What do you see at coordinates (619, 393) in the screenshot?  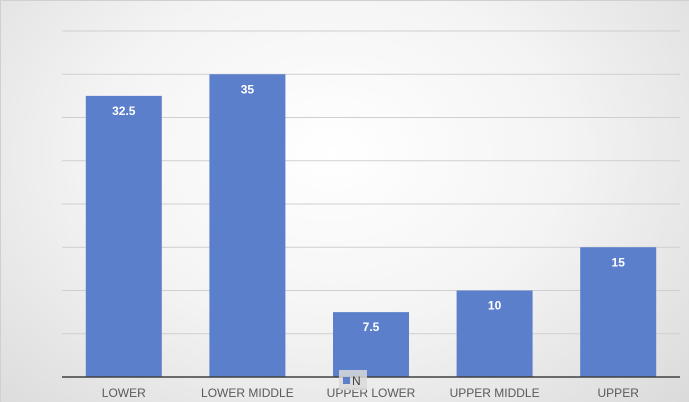 I see `x-tick-label: UPPER` at bounding box center [619, 393].